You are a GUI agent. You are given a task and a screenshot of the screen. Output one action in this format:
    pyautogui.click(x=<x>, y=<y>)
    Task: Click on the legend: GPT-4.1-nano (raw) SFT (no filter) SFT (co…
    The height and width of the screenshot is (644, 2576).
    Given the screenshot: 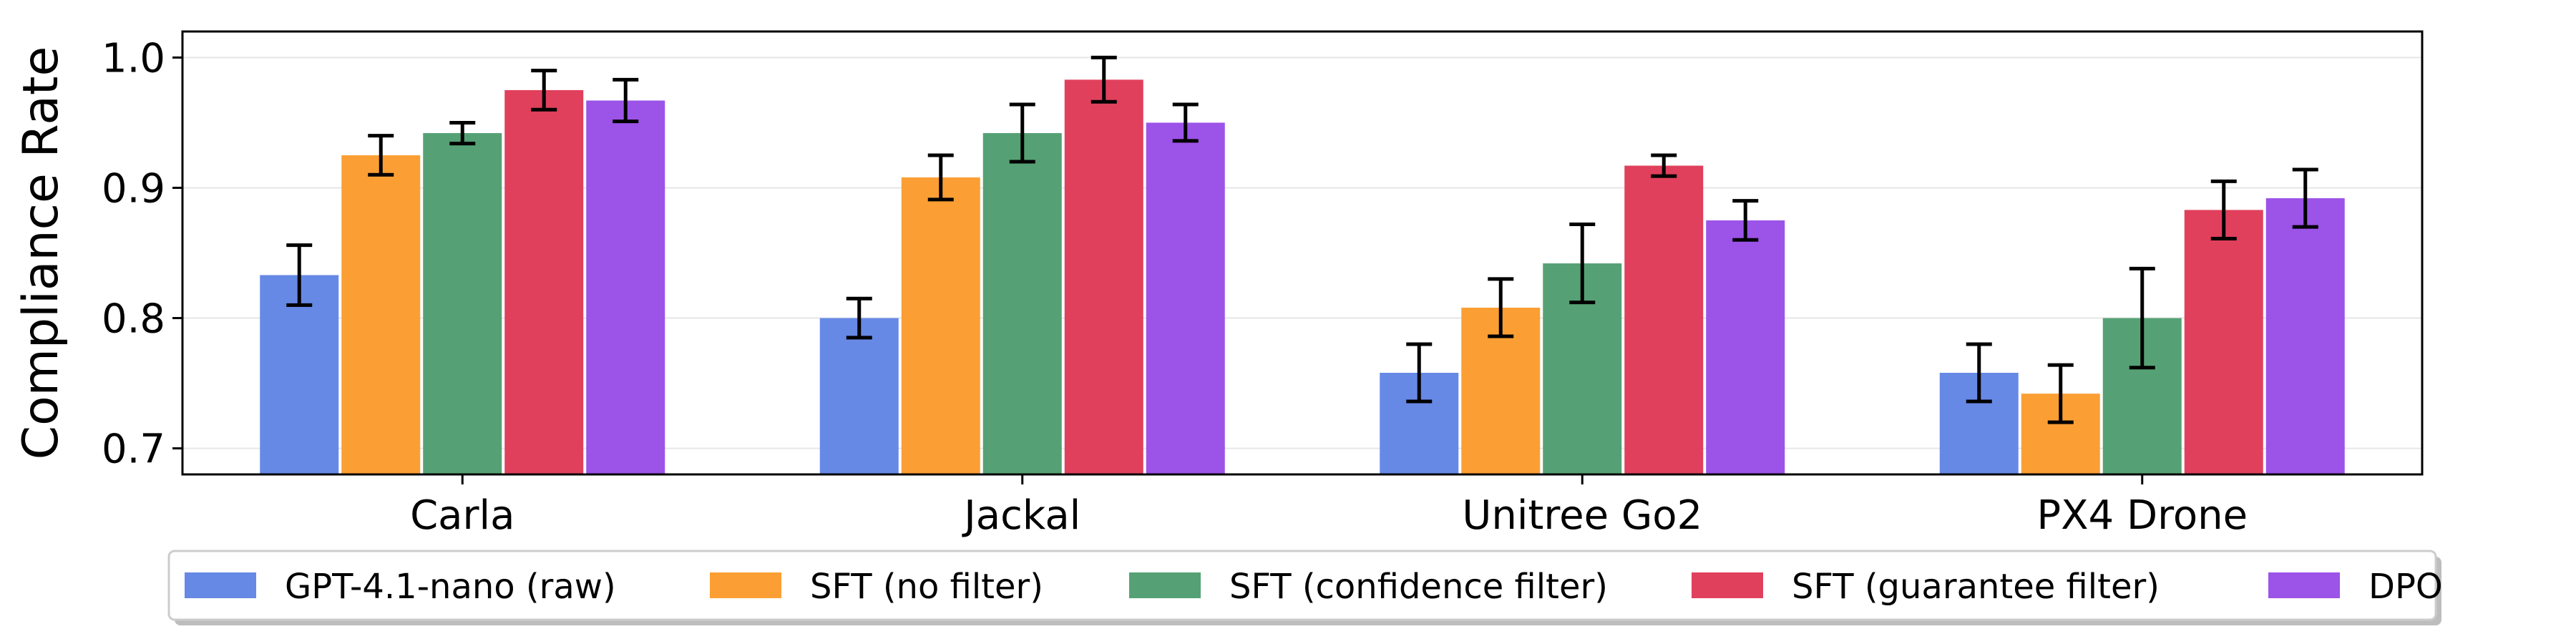 What is the action you would take?
    pyautogui.click(x=1305, y=587)
    